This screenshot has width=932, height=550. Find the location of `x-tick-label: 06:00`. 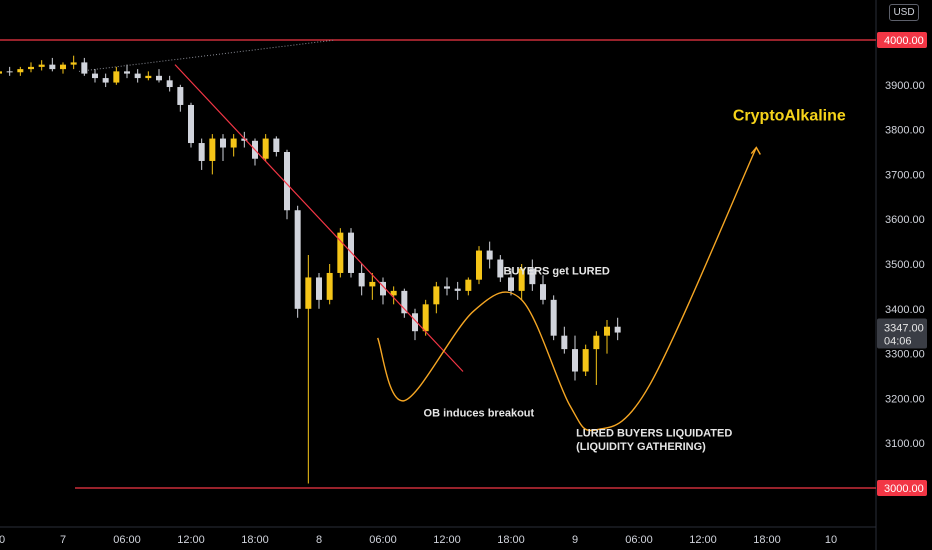

x-tick-label: 06:00 is located at coordinates (639, 540).